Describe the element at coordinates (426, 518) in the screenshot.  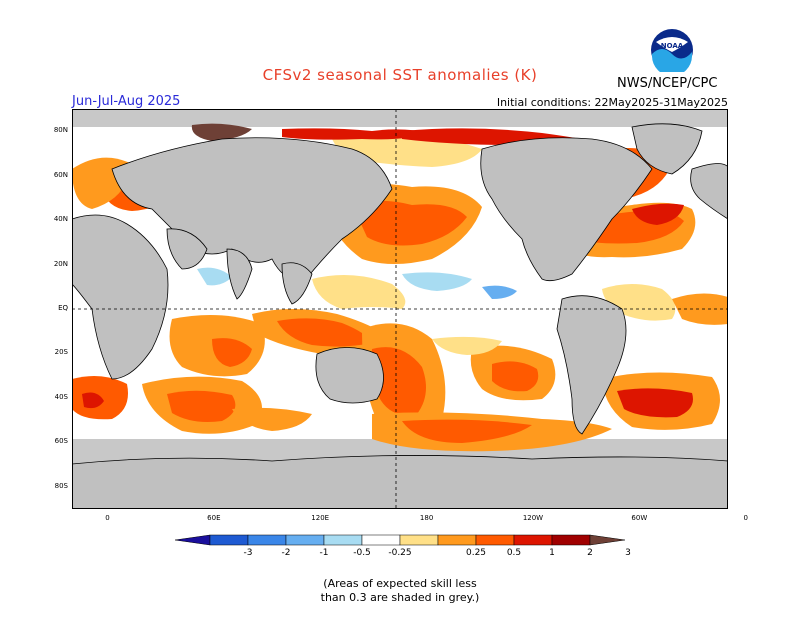
I see `longitude-label: 180` at that location.